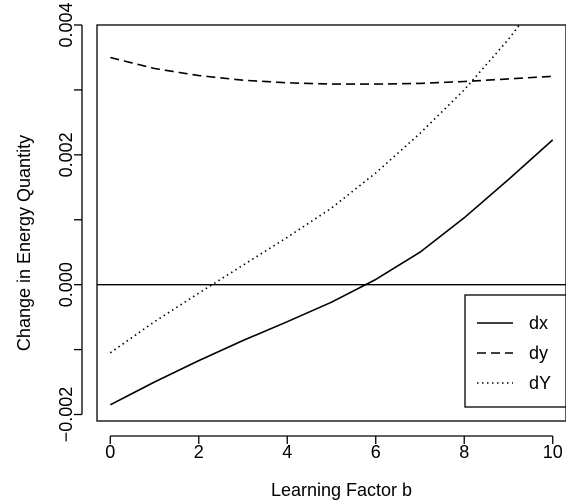 This screenshot has height=503, width=566. What do you see at coordinates (66, 154) in the screenshot?
I see `y-tick-label: 0.002` at bounding box center [66, 154].